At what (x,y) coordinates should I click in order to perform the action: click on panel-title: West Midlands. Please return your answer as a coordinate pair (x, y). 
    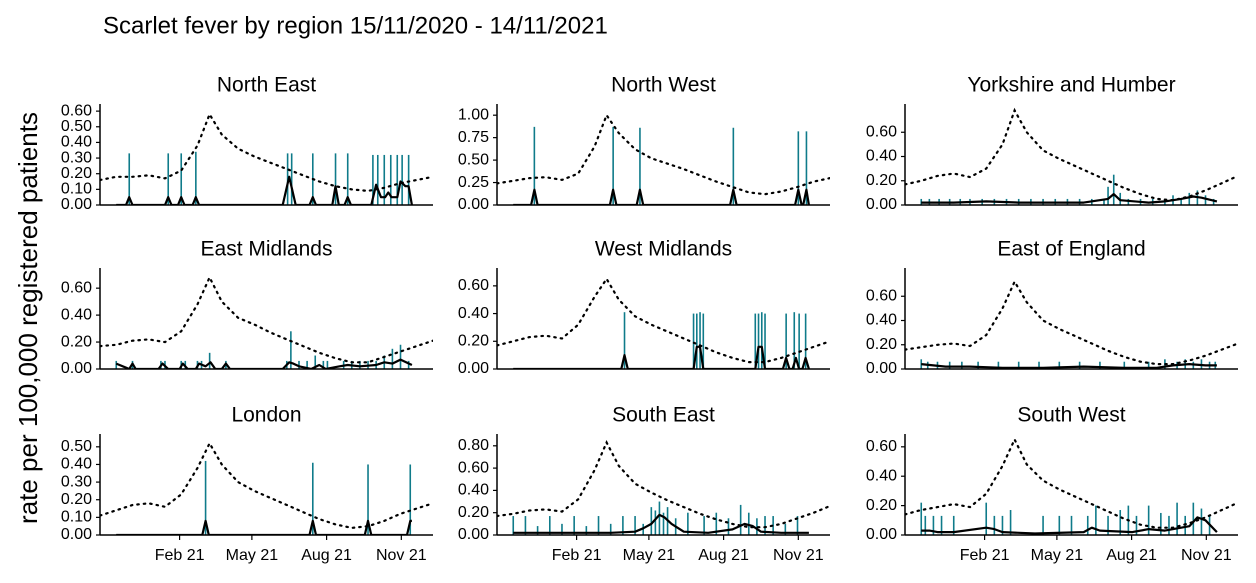
    Looking at the image, I should click on (663, 249).